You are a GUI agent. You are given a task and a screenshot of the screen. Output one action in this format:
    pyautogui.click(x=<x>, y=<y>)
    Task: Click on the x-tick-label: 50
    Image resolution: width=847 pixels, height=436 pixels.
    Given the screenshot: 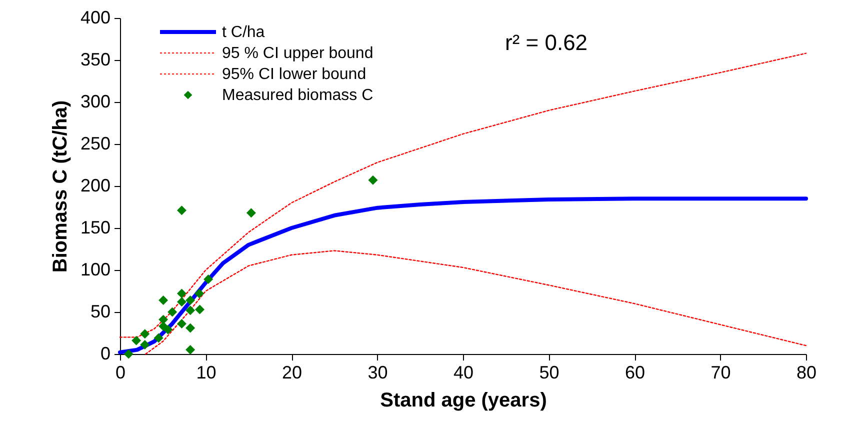 What is the action you would take?
    pyautogui.click(x=549, y=372)
    